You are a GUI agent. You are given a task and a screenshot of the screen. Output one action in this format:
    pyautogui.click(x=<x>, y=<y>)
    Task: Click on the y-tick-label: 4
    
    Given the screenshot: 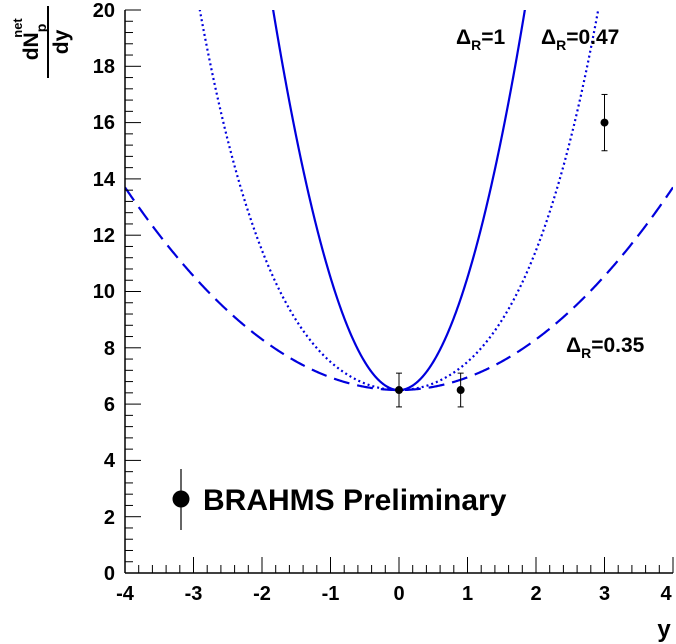 What is the action you would take?
    pyautogui.click(x=110, y=461)
    